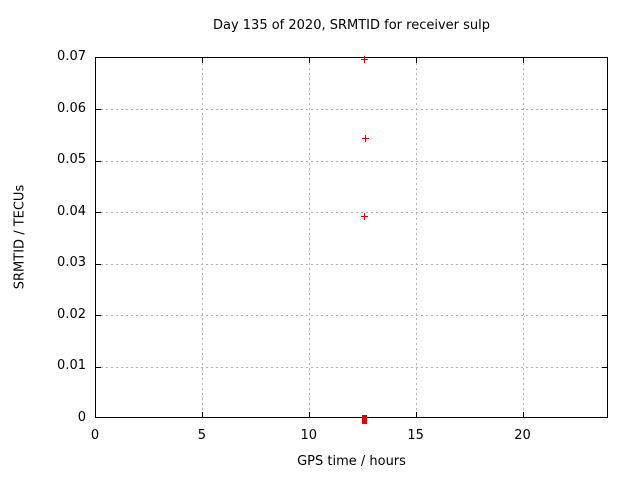 Image resolution: width=640 pixels, height=480 pixels. What do you see at coordinates (71, 108) in the screenshot?
I see `y-tick-label: 0.06` at bounding box center [71, 108].